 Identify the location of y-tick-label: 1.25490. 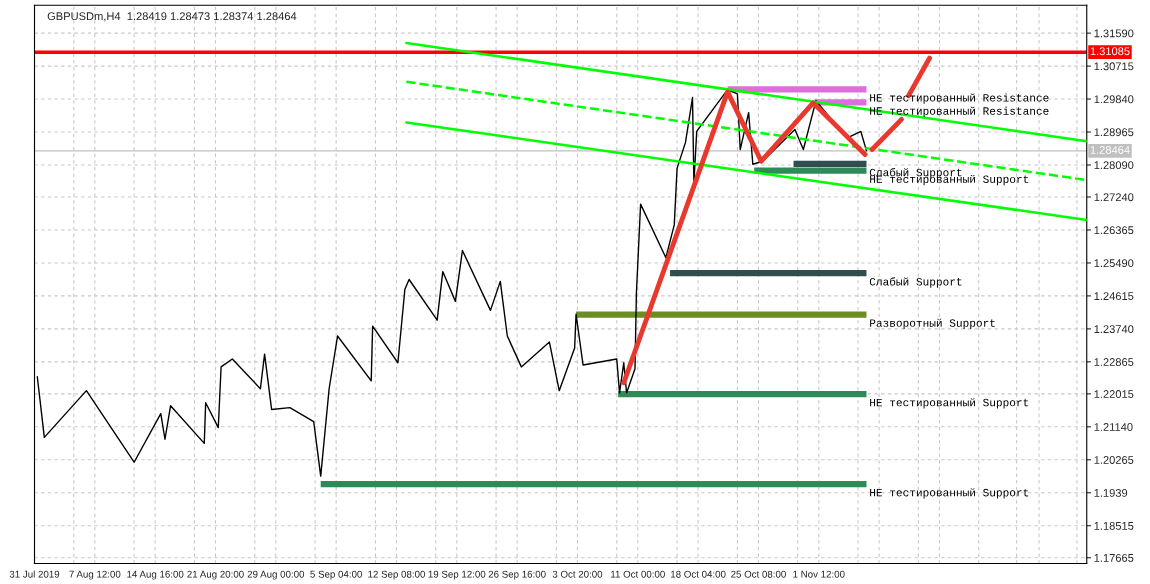
(1114, 263).